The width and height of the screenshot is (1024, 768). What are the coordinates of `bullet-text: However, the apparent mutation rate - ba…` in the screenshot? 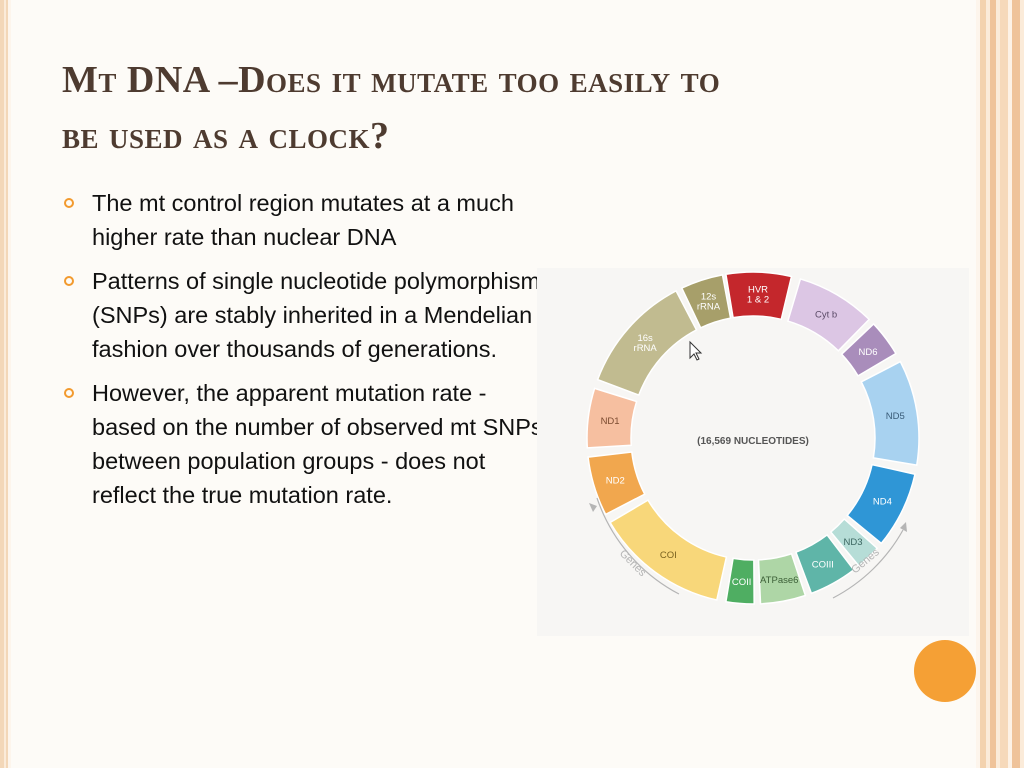 It's located at (317, 444).